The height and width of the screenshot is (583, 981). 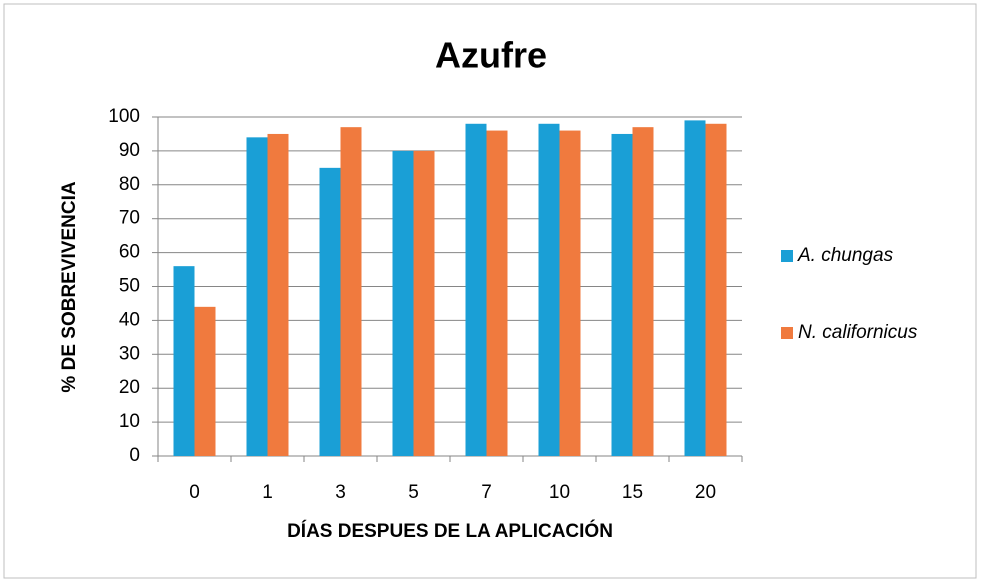 I want to click on y-axis-label: % DE SOBREVIVENCIA, so click(x=69, y=286).